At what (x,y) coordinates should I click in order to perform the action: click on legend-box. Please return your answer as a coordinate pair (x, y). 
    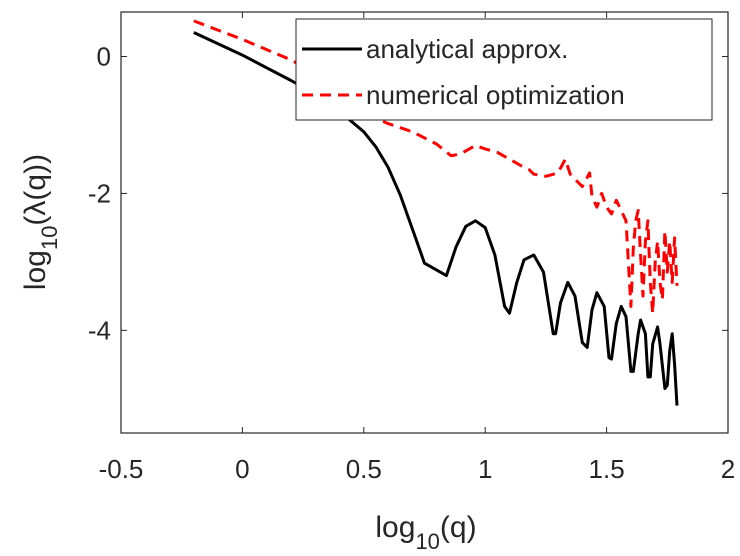
    Looking at the image, I should click on (504, 69).